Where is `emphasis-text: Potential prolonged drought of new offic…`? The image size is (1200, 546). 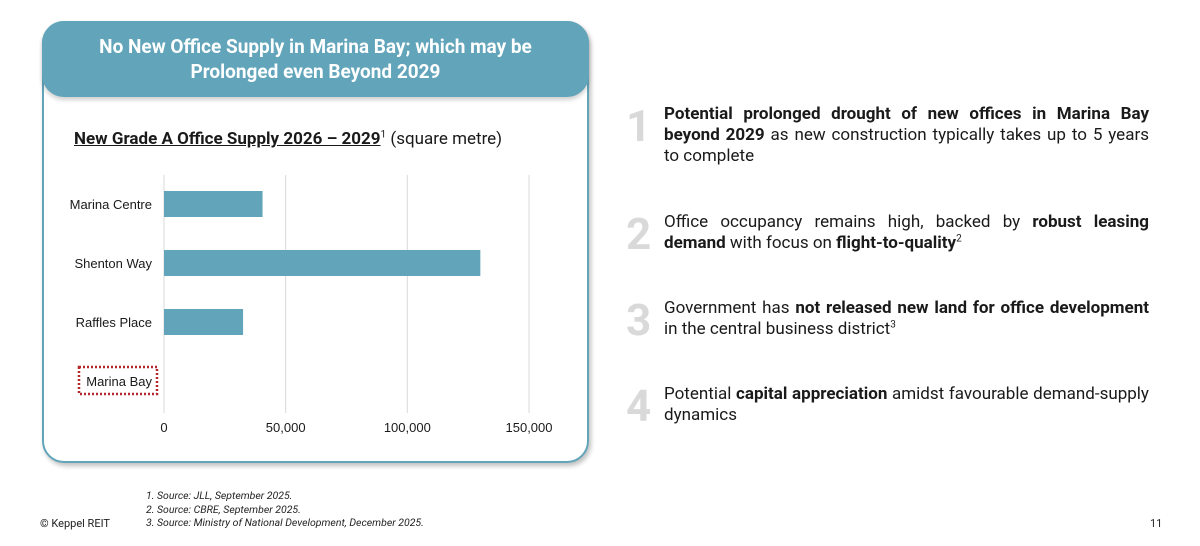 emphasis-text: Potential prolonged drought of new offic… is located at coordinates (906, 124).